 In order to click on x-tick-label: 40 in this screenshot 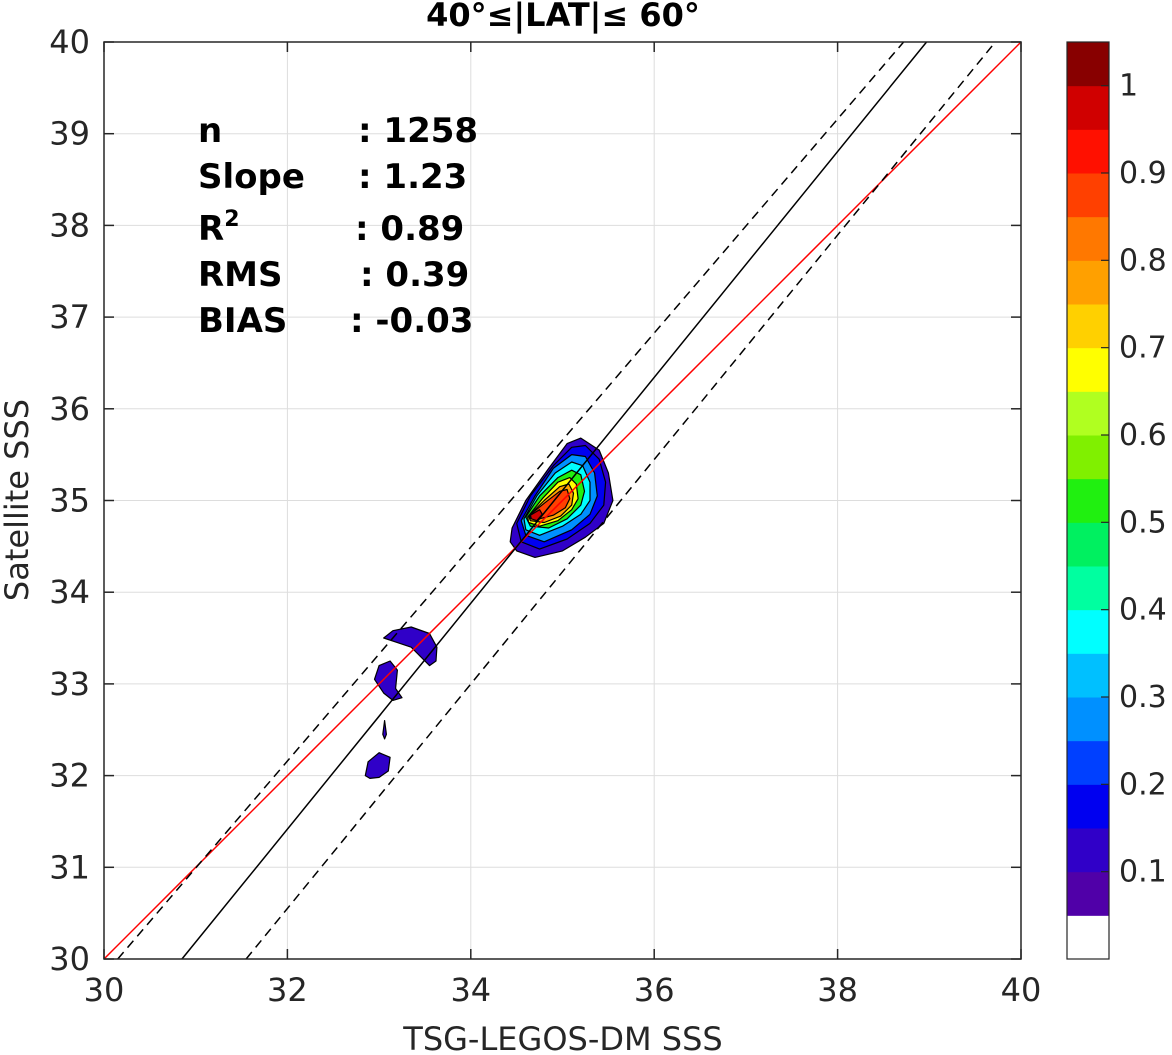, I will do `click(1021, 990)`.